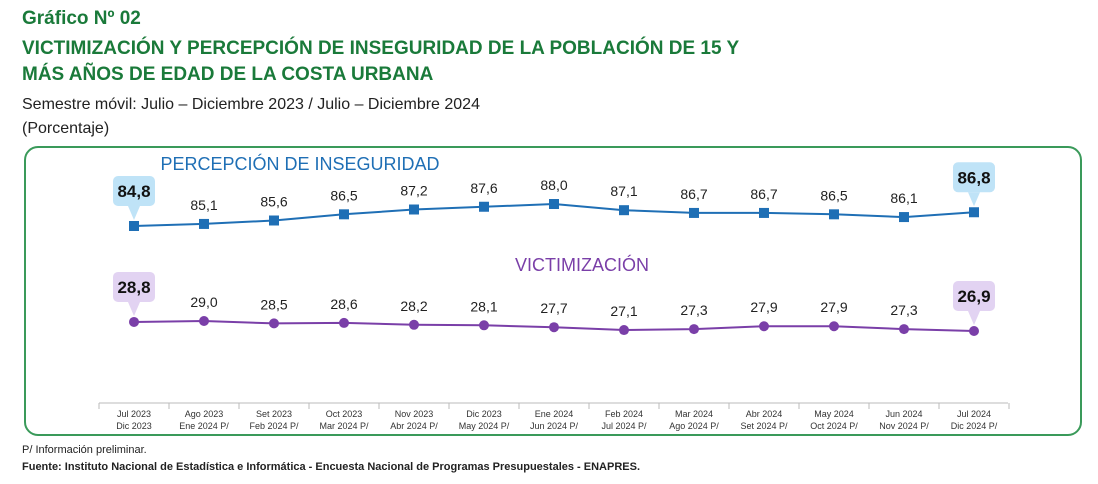 The width and height of the screenshot is (1098, 484). What do you see at coordinates (228, 74) in the screenshot?
I see `chart-title-line-2: MÁS AÑOS DE EDAD DE LA COSTA URBANA` at bounding box center [228, 74].